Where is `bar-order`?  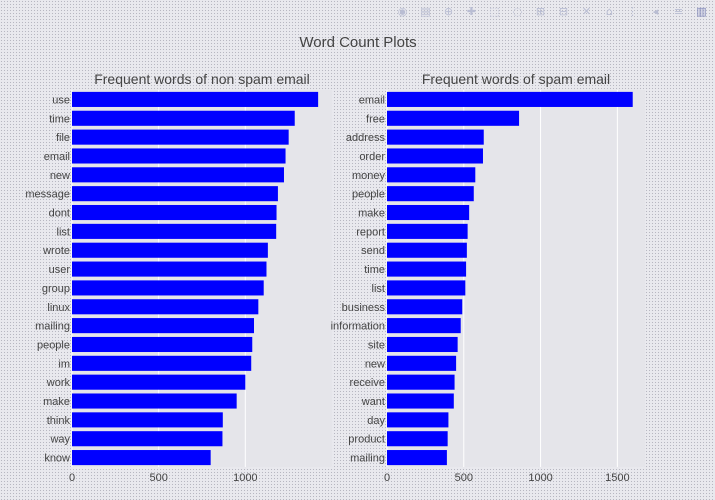
bar-order is located at coordinates (435, 156).